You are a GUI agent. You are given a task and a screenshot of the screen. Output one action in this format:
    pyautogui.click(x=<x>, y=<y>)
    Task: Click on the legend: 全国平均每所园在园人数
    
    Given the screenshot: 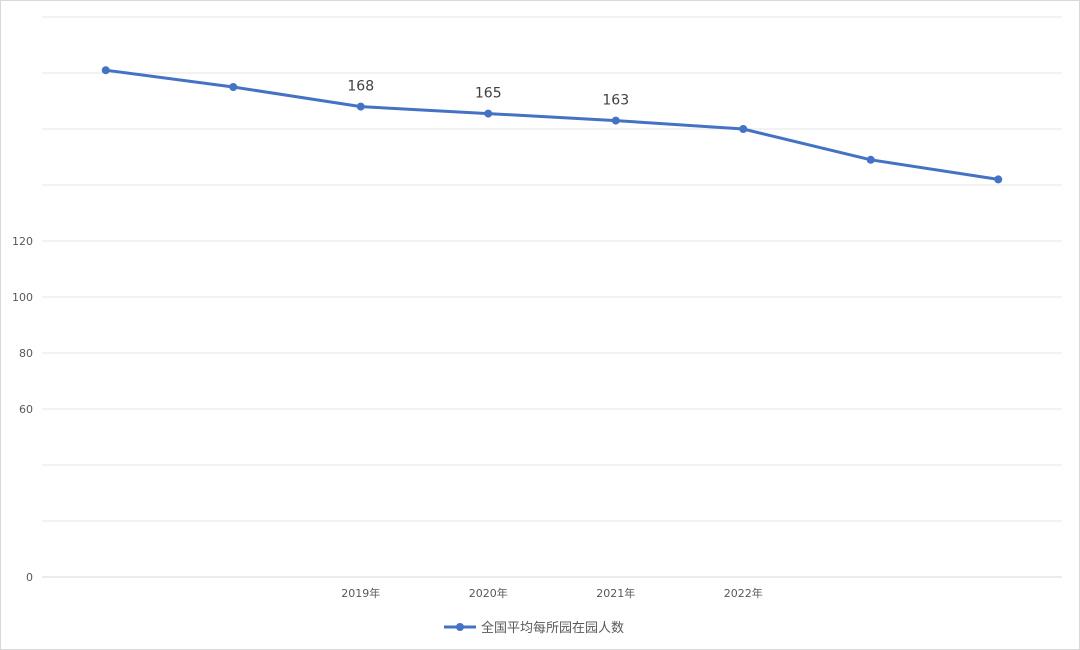 What is the action you would take?
    pyautogui.click(x=534, y=628)
    